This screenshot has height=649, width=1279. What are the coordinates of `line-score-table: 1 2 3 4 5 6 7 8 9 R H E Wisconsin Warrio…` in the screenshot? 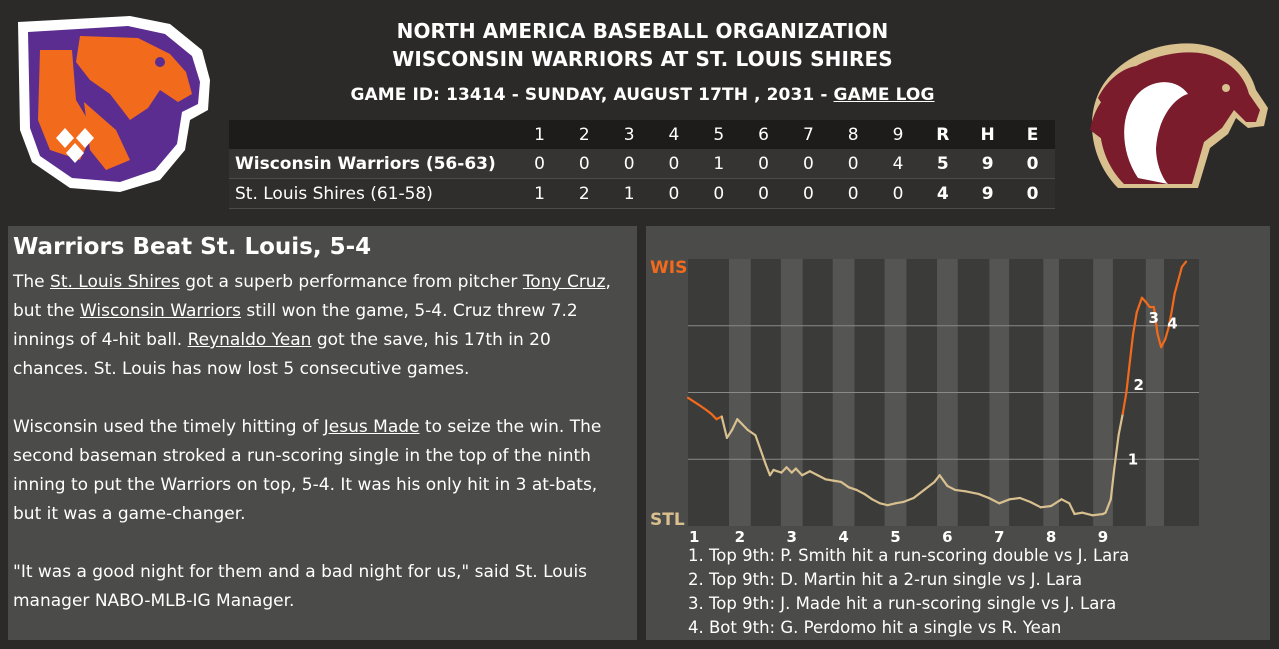 It's located at (642, 164).